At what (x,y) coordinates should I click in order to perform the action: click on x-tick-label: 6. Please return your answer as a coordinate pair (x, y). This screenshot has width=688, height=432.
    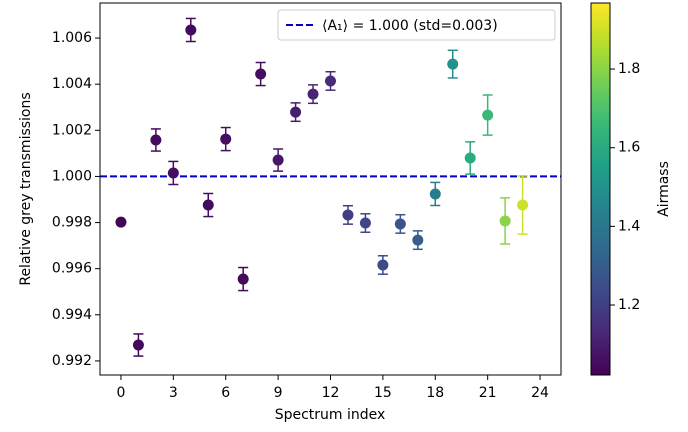
    Looking at the image, I should click on (225, 393).